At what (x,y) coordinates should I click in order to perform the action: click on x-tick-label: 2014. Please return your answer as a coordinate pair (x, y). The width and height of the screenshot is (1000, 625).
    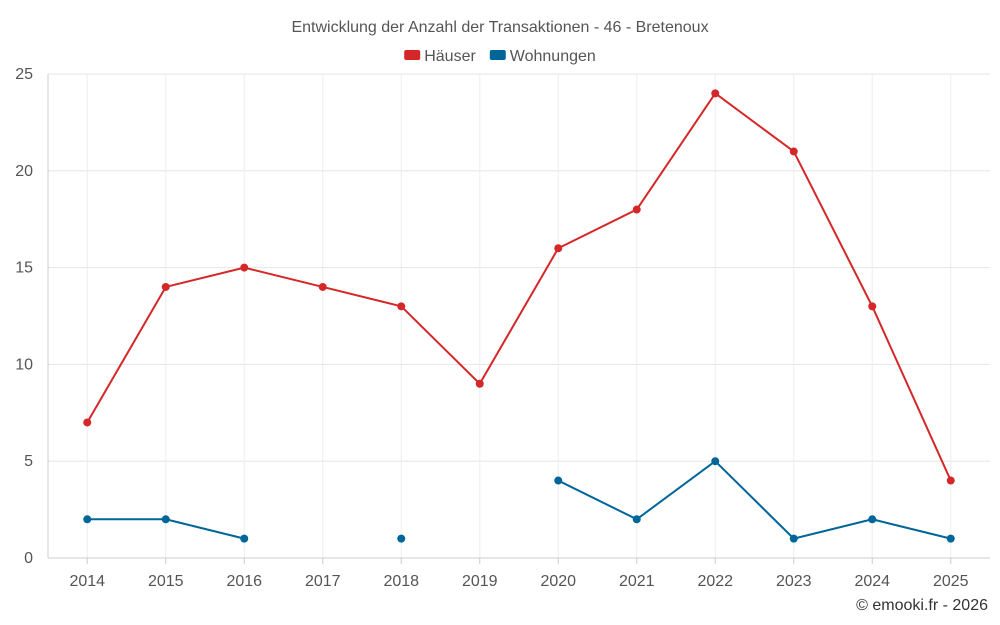
    Looking at the image, I should click on (87, 581).